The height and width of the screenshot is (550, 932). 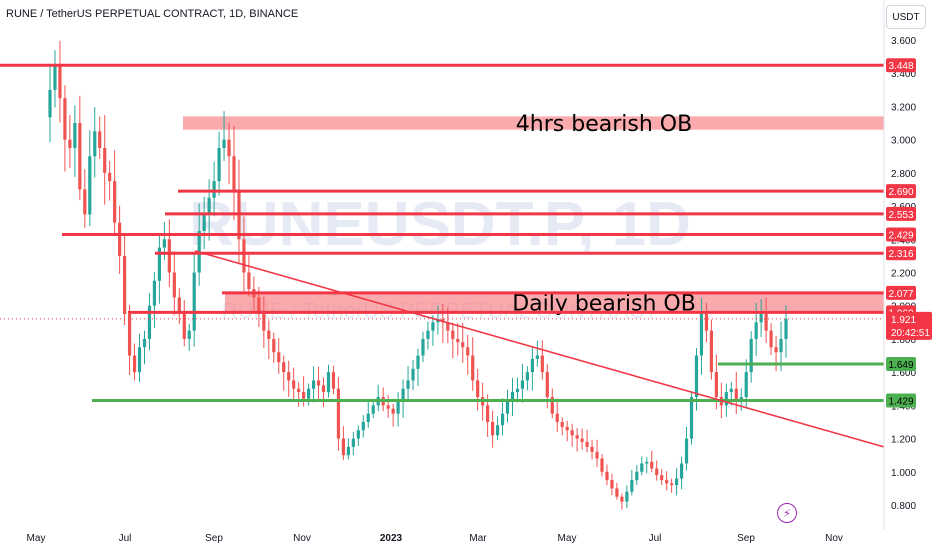 What do you see at coordinates (906, 17) in the screenshot?
I see `currency-button: USDT` at bounding box center [906, 17].